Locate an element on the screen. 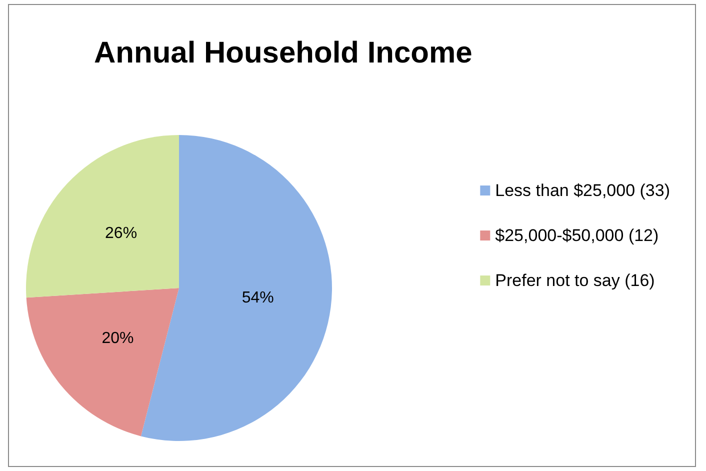  legend-label: Less than $25,000 (33) is located at coordinates (582, 190).